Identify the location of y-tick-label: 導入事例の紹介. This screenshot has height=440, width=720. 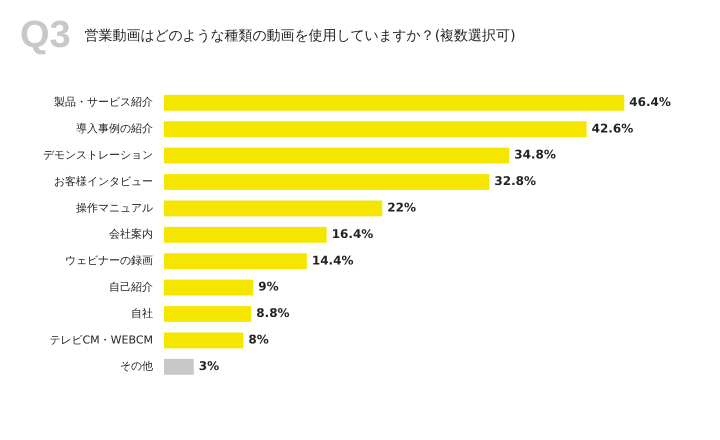
(114, 129).